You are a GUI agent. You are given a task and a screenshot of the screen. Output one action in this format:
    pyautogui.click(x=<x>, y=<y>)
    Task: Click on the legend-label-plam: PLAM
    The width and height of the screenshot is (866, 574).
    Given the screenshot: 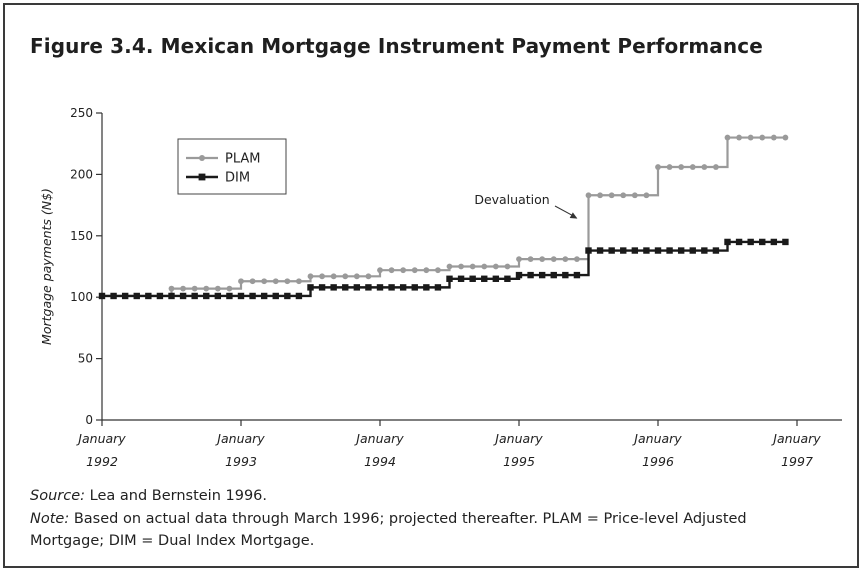 What is the action you would take?
    pyautogui.click(x=243, y=159)
    